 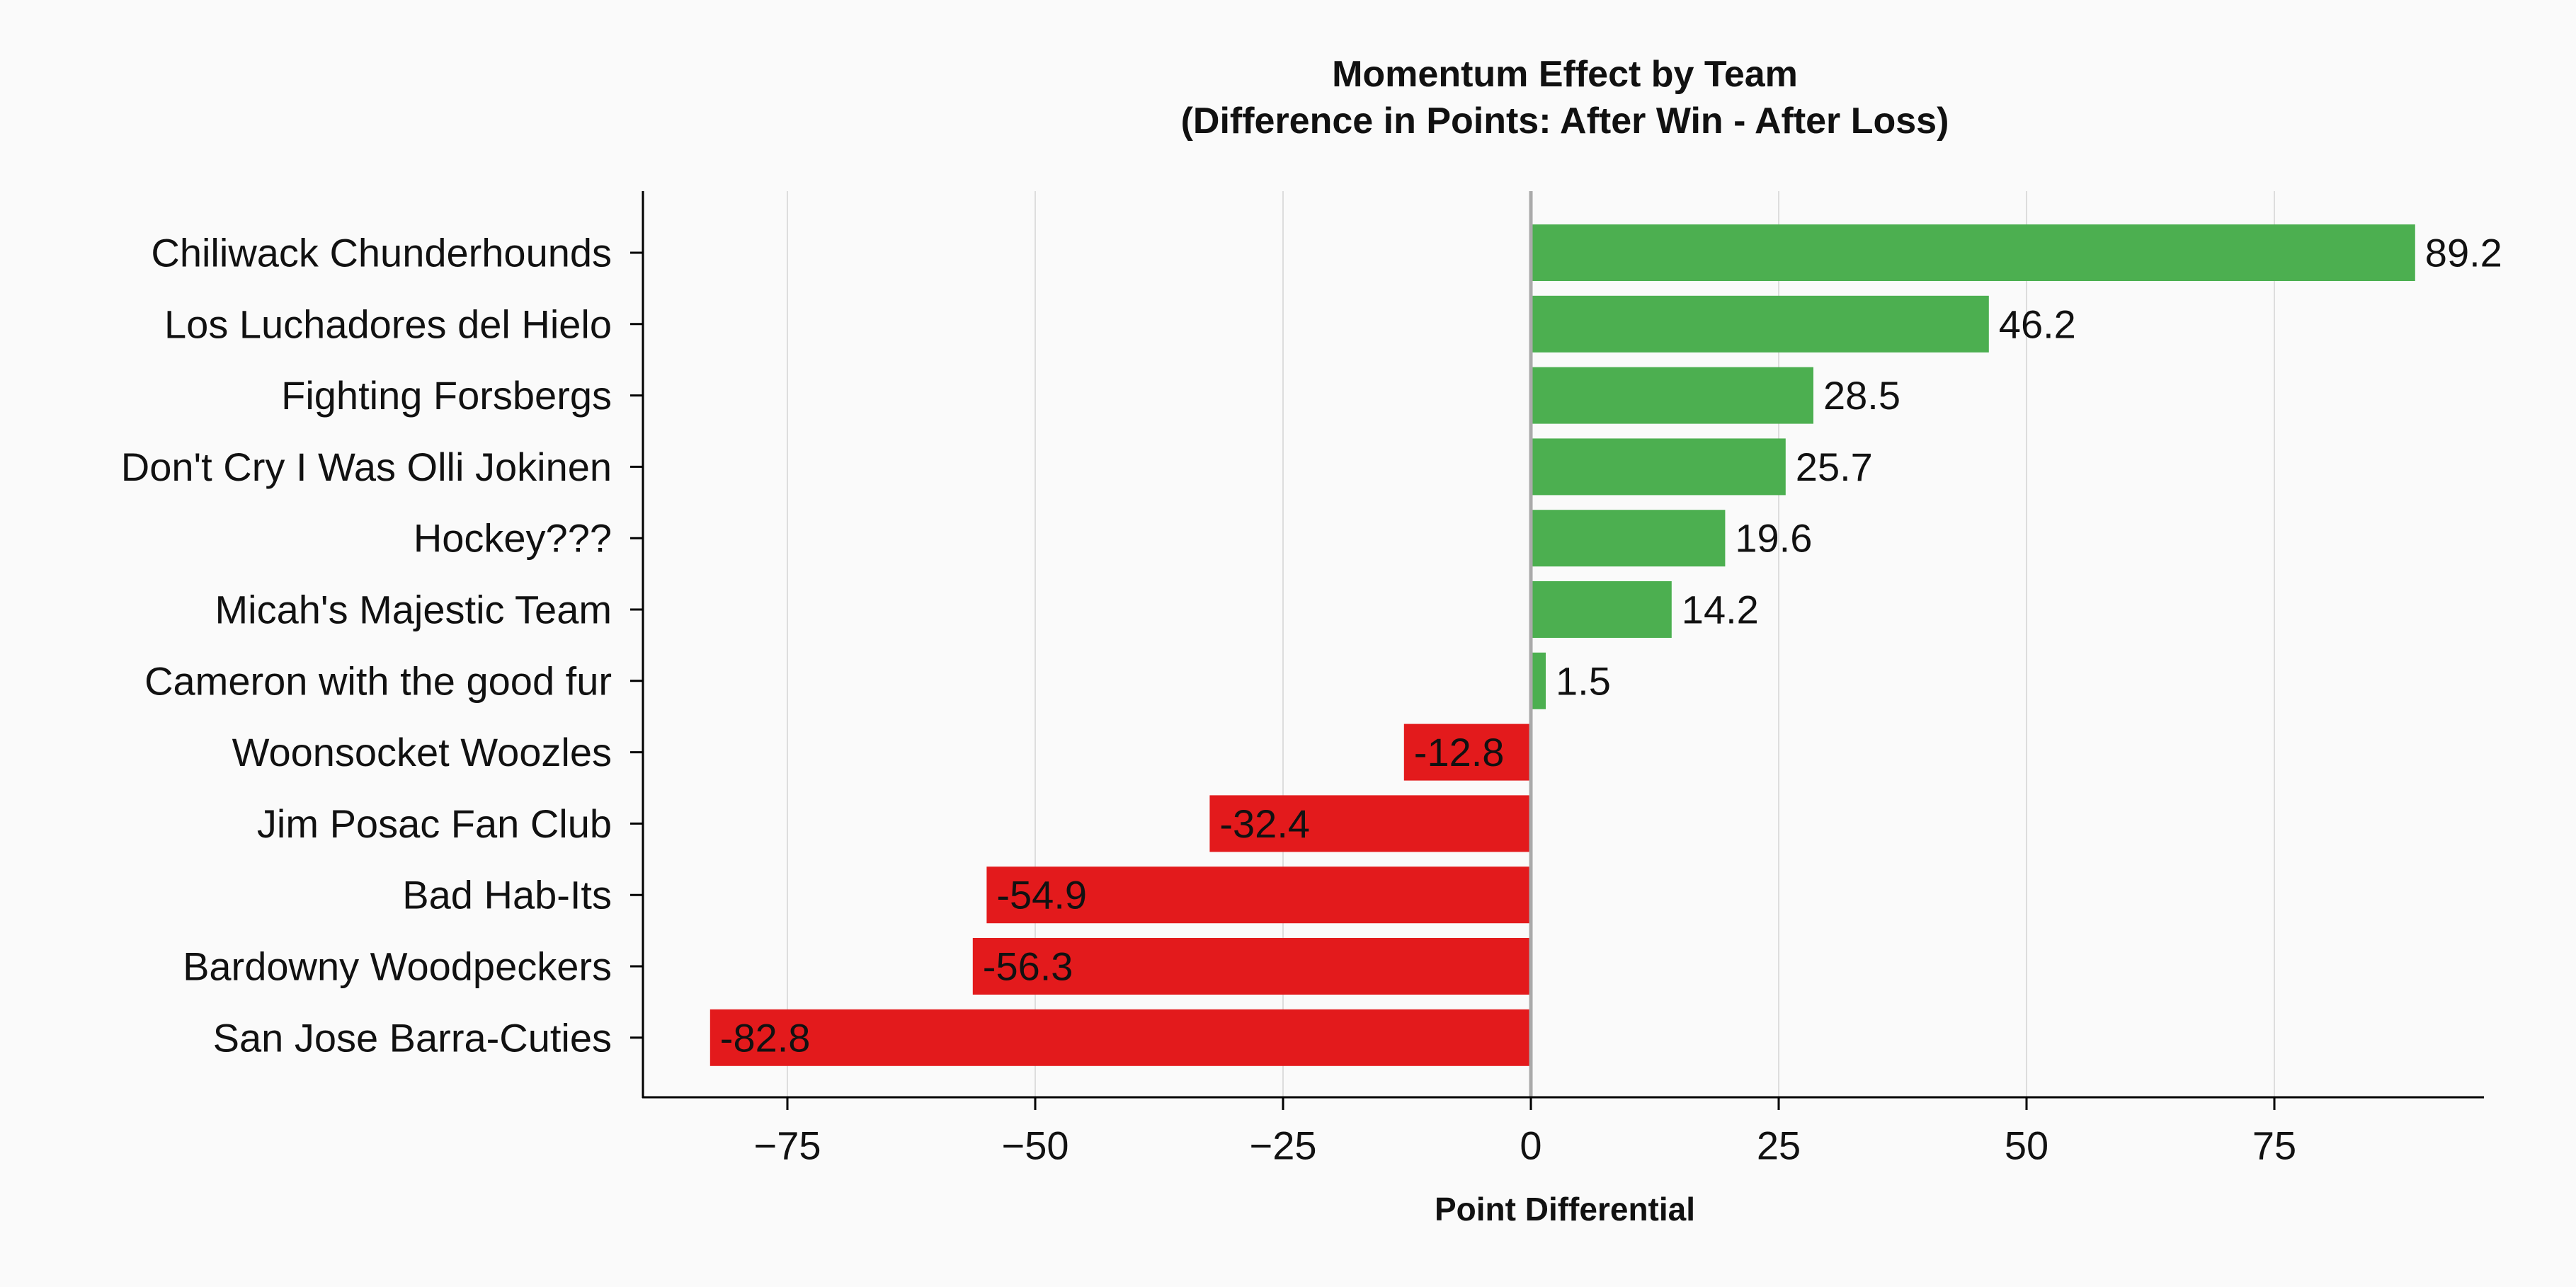 What do you see at coordinates (1565, 74) in the screenshot?
I see `chart-title-line-1: Momentum Effect by Team` at bounding box center [1565, 74].